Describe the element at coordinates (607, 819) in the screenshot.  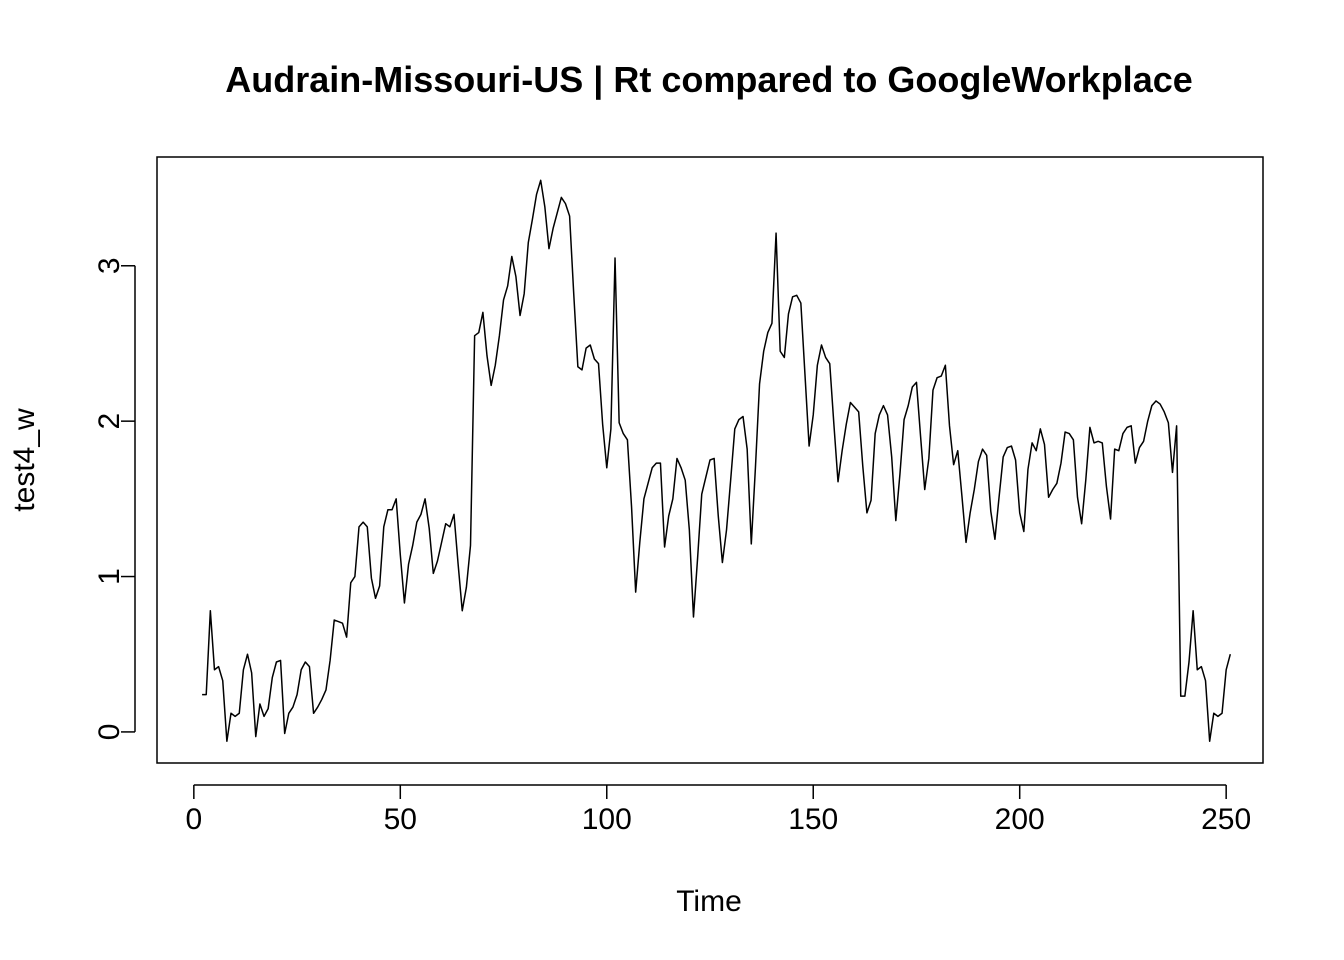
I see `x-tick-label: 100` at that location.